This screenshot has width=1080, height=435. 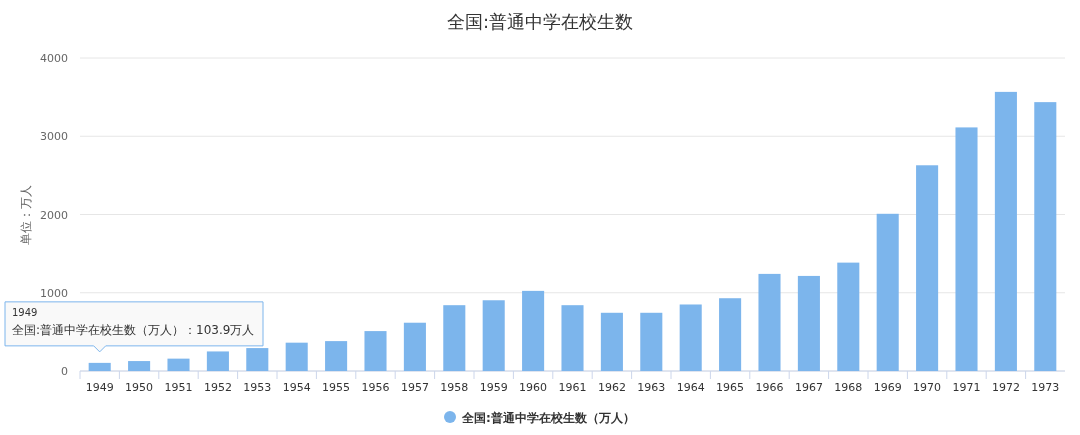 I want to click on x-tick-label: 1962, so click(x=611, y=387).